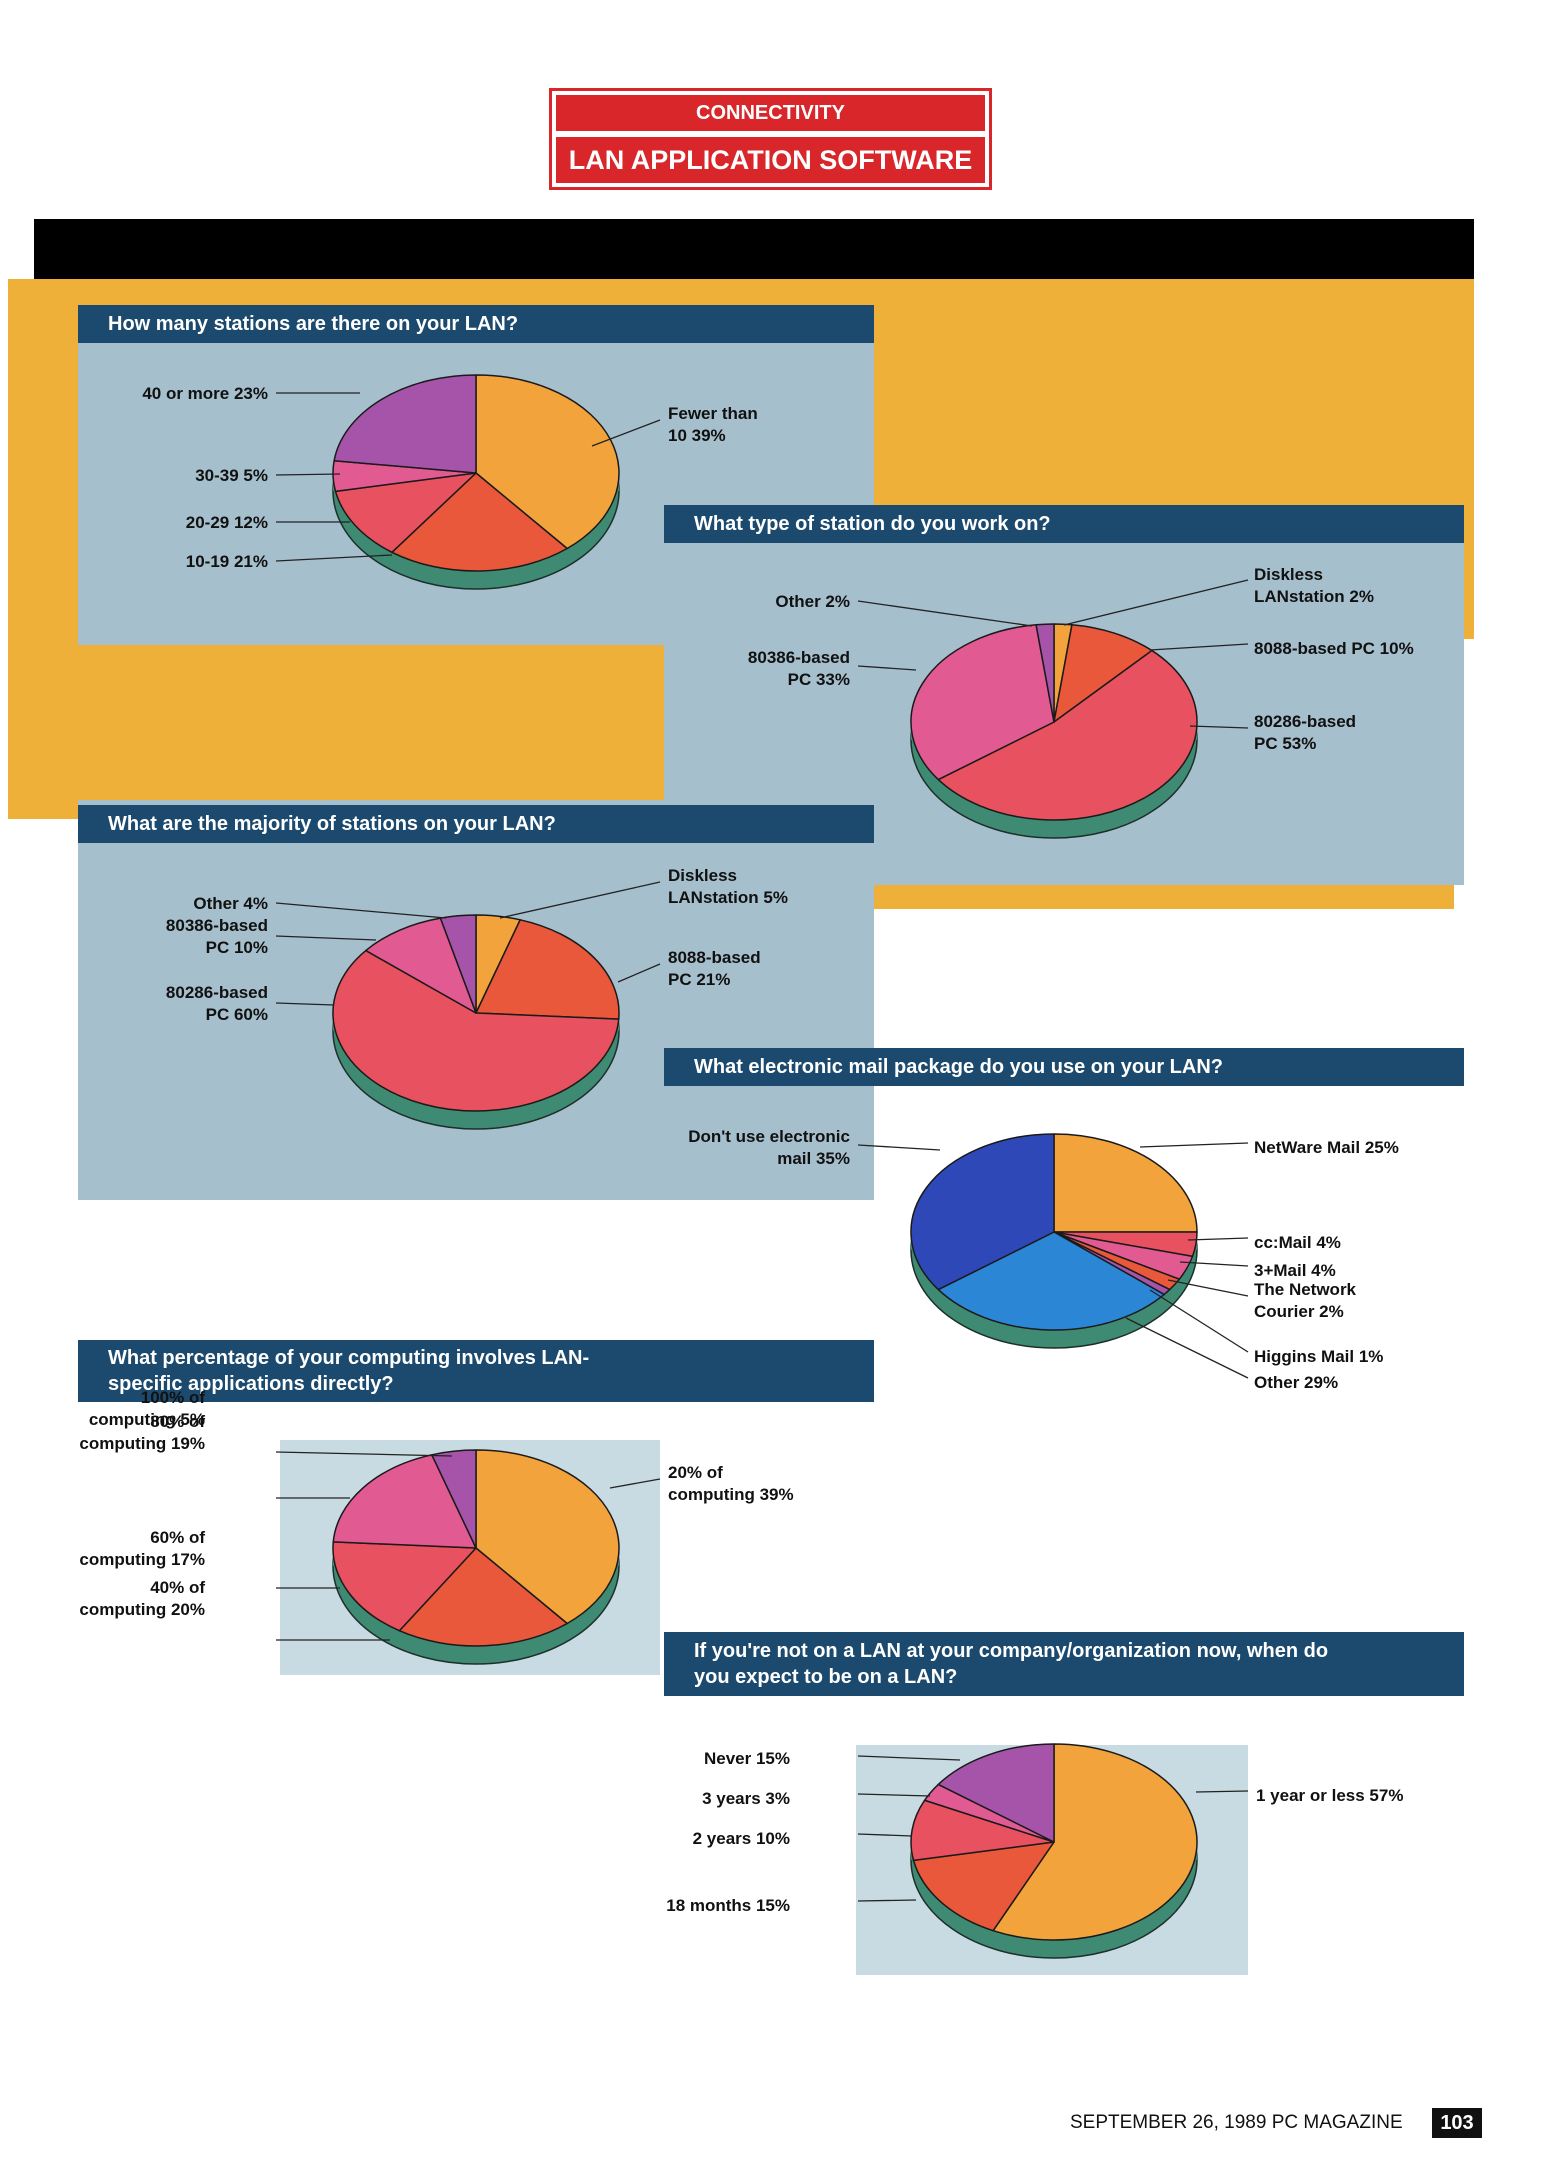 The width and height of the screenshot is (1561, 2160). What do you see at coordinates (1296, 1382) in the screenshot?
I see `data-label: Other 29%` at bounding box center [1296, 1382].